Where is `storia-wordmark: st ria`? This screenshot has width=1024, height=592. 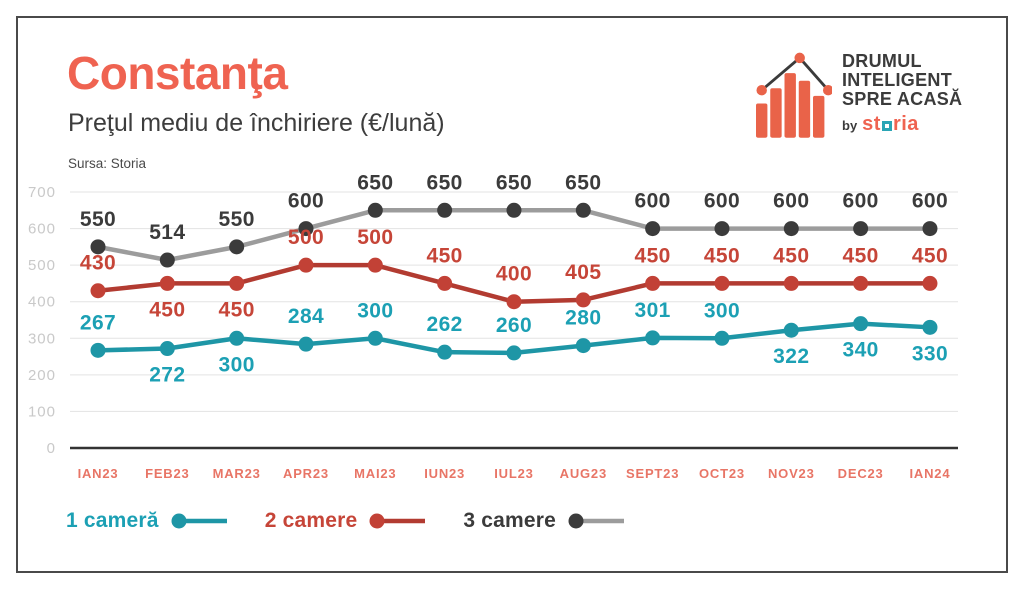 storia-wordmark: st ria is located at coordinates (890, 124).